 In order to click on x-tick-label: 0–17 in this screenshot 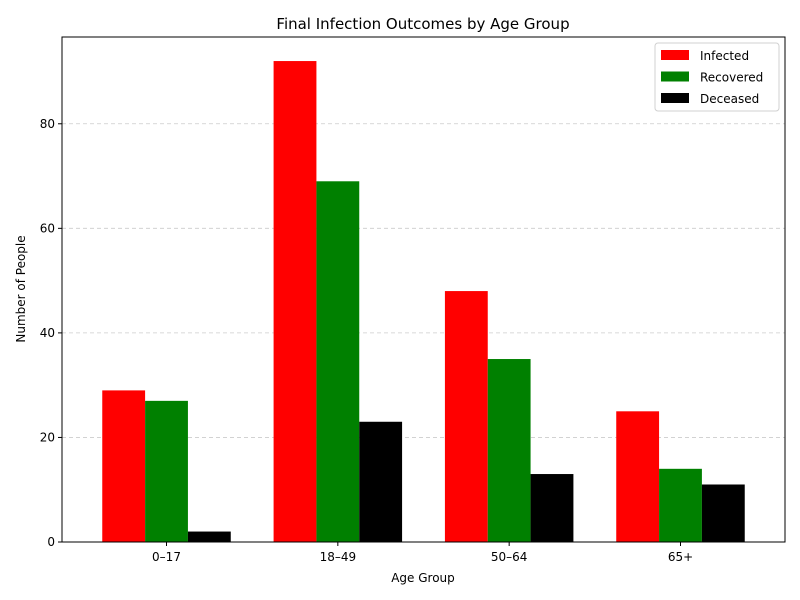, I will do `click(166, 557)`.